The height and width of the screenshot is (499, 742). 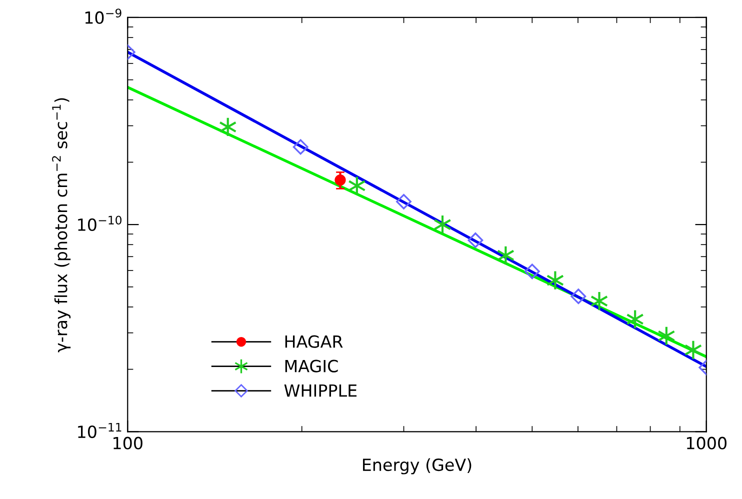 What do you see at coordinates (706, 443) in the screenshot?
I see `x-tick-label: 1000` at bounding box center [706, 443].